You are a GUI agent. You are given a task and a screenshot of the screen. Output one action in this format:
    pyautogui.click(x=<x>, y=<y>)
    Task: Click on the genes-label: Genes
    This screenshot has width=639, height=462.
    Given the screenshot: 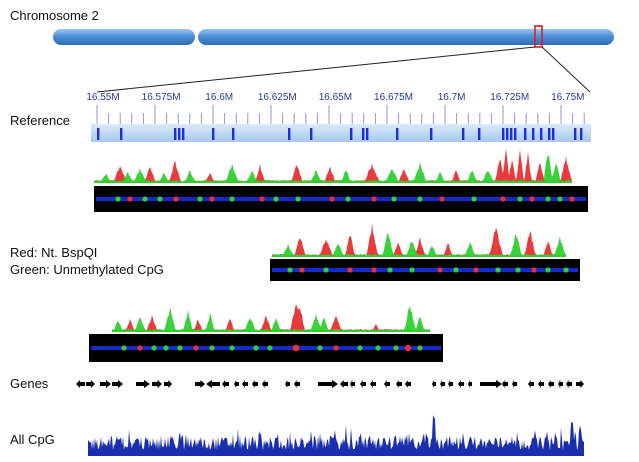 What is the action you would take?
    pyautogui.click(x=29, y=383)
    